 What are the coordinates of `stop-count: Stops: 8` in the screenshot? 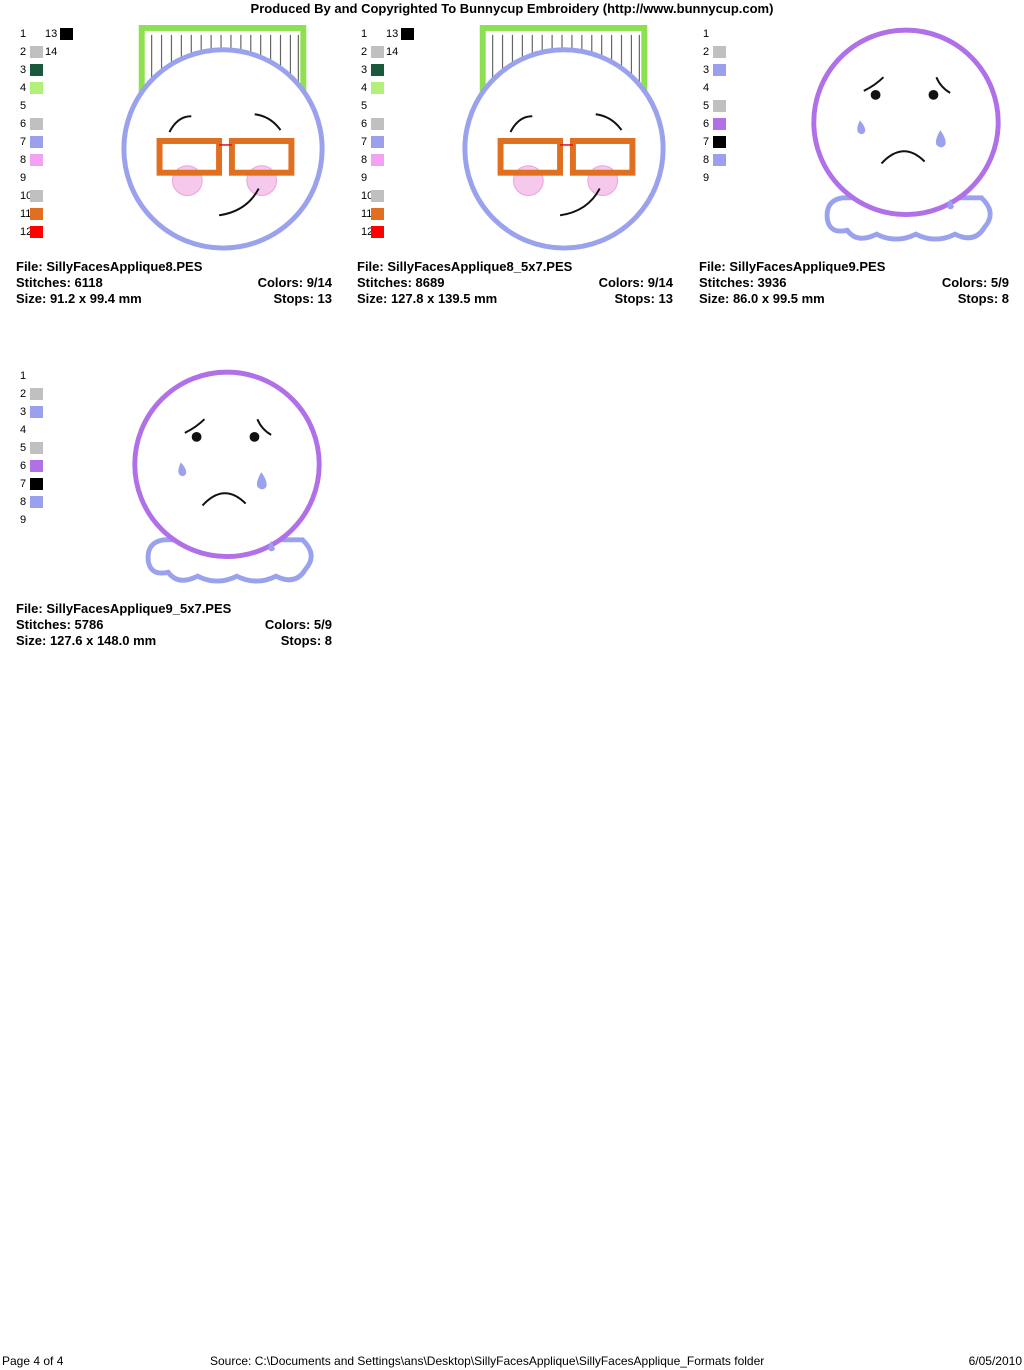 It's located at (306, 640).